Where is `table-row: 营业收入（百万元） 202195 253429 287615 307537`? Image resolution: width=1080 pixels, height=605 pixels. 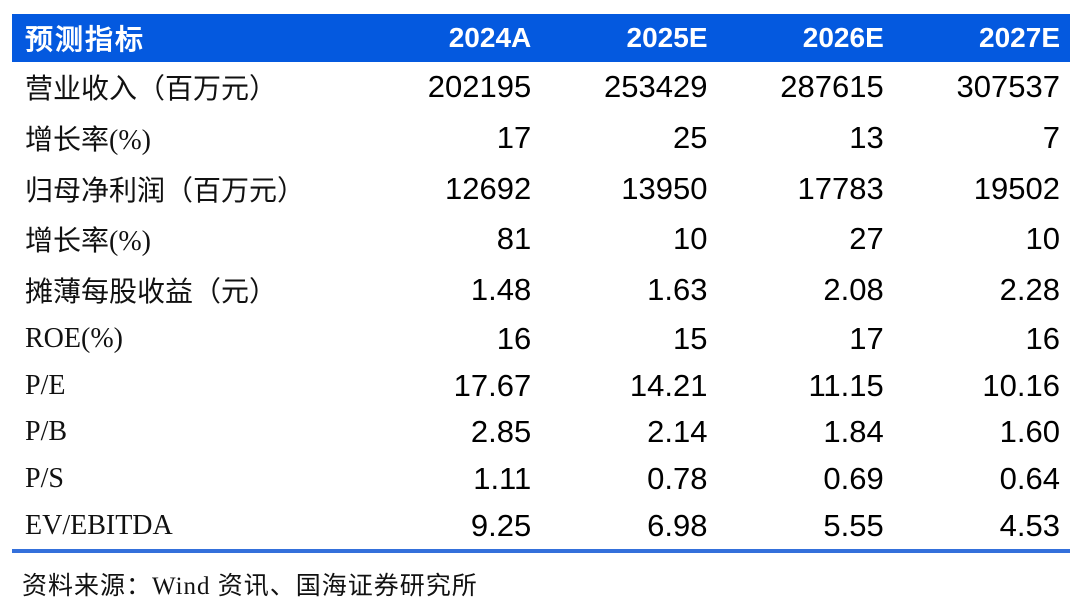
table-row: 营业收入（百万元） 202195 253429 287615 307537 is located at coordinates (541, 87).